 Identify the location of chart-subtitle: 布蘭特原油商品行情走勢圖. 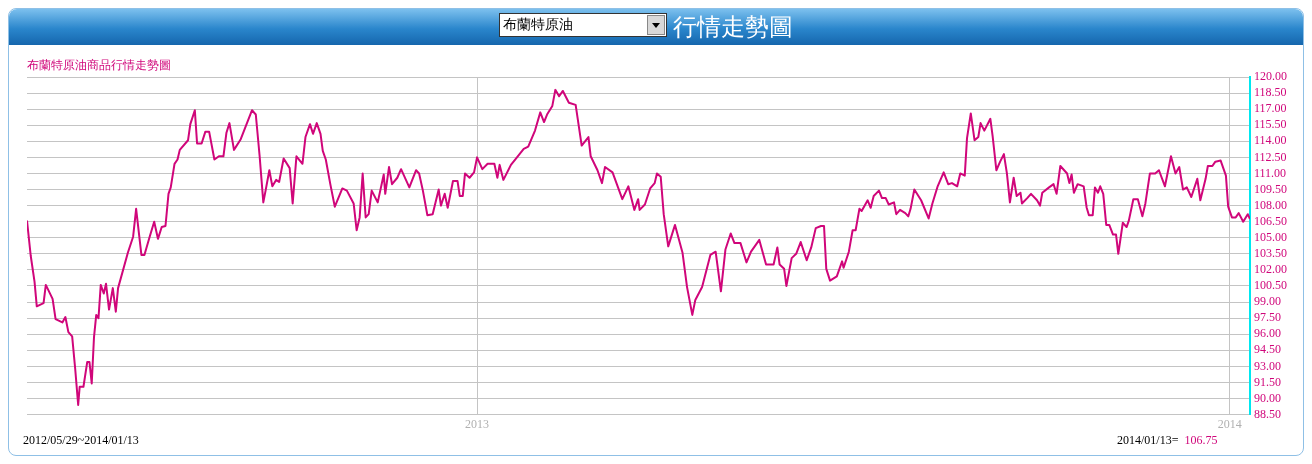
(99, 65).